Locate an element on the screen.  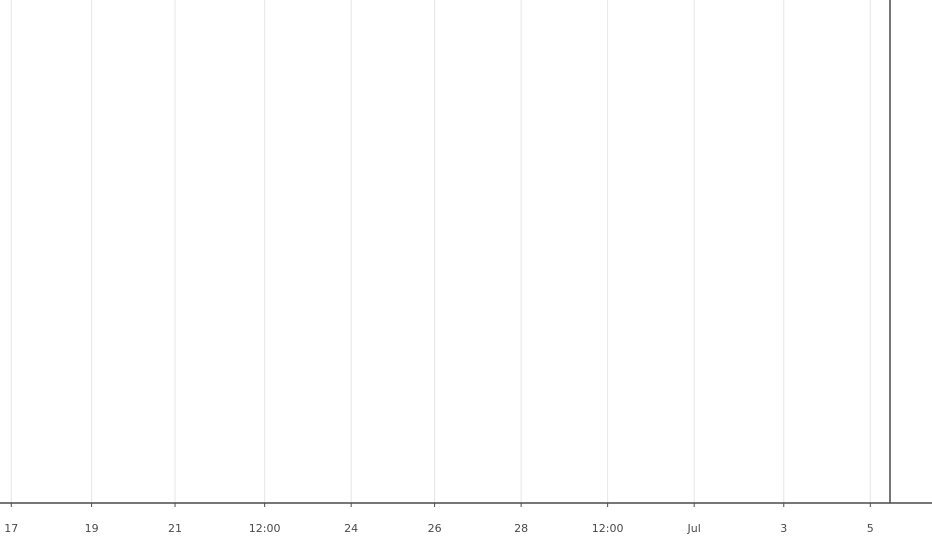
x-tick-label: Jul is located at coordinates (694, 528).